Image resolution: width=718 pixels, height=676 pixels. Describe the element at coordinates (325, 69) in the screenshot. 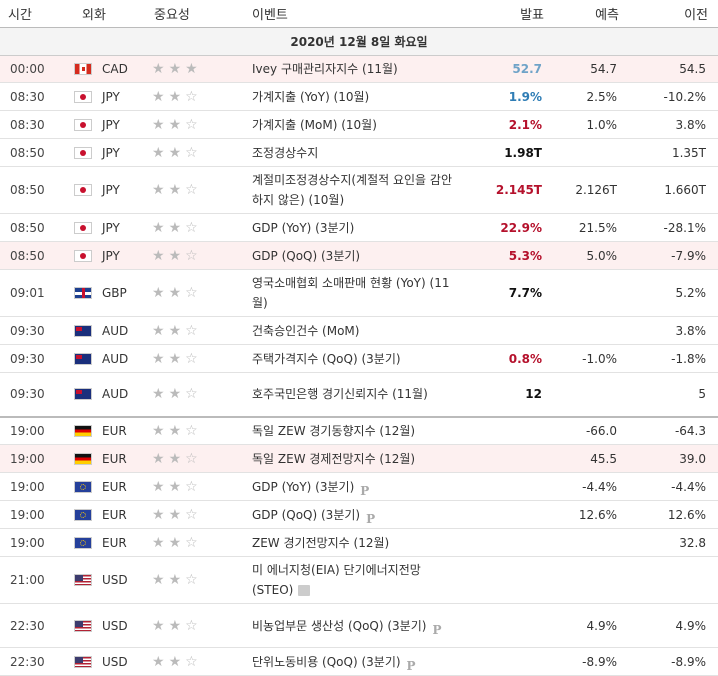

I see `event-name-text: Ivey 구매관리자지수 (11월)` at that location.